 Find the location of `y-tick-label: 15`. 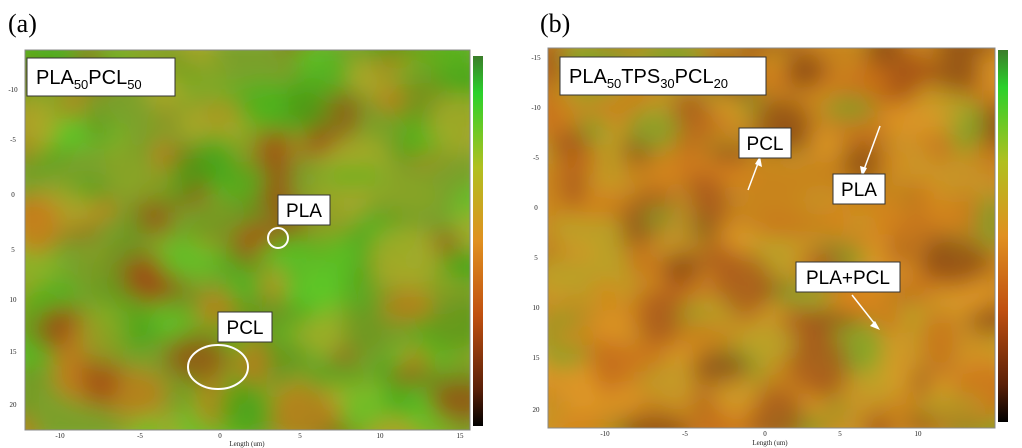

y-tick-label: 15 is located at coordinates (14, 352).